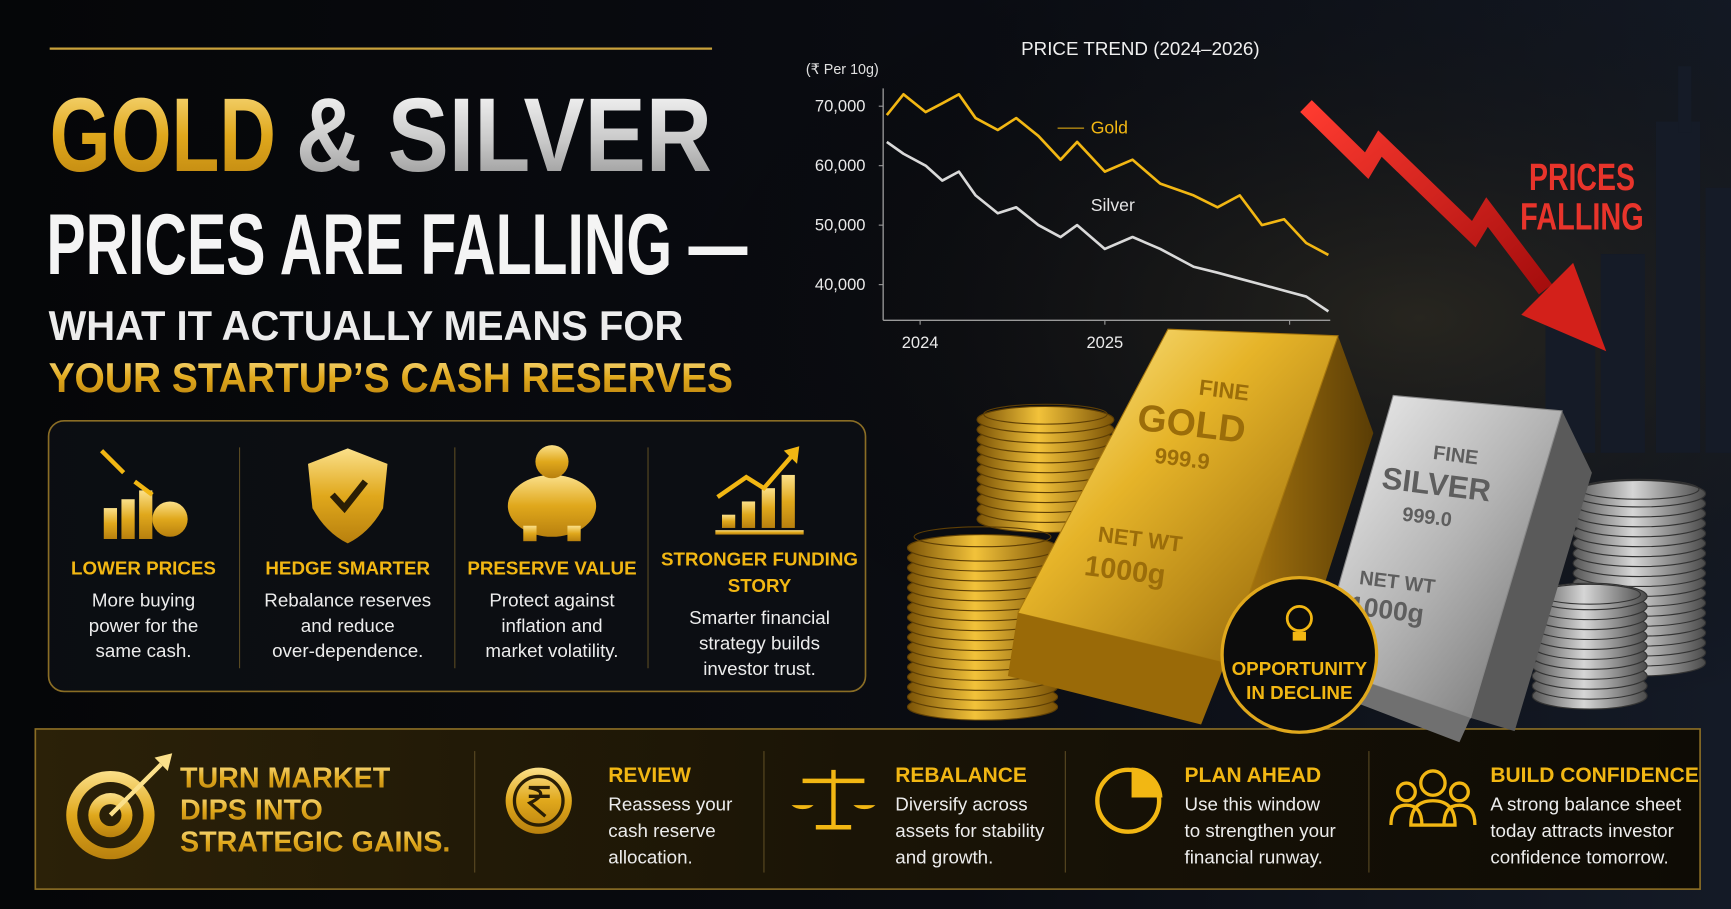 This screenshot has width=1731, height=909. I want to click on bulb, so click(1299, 618).